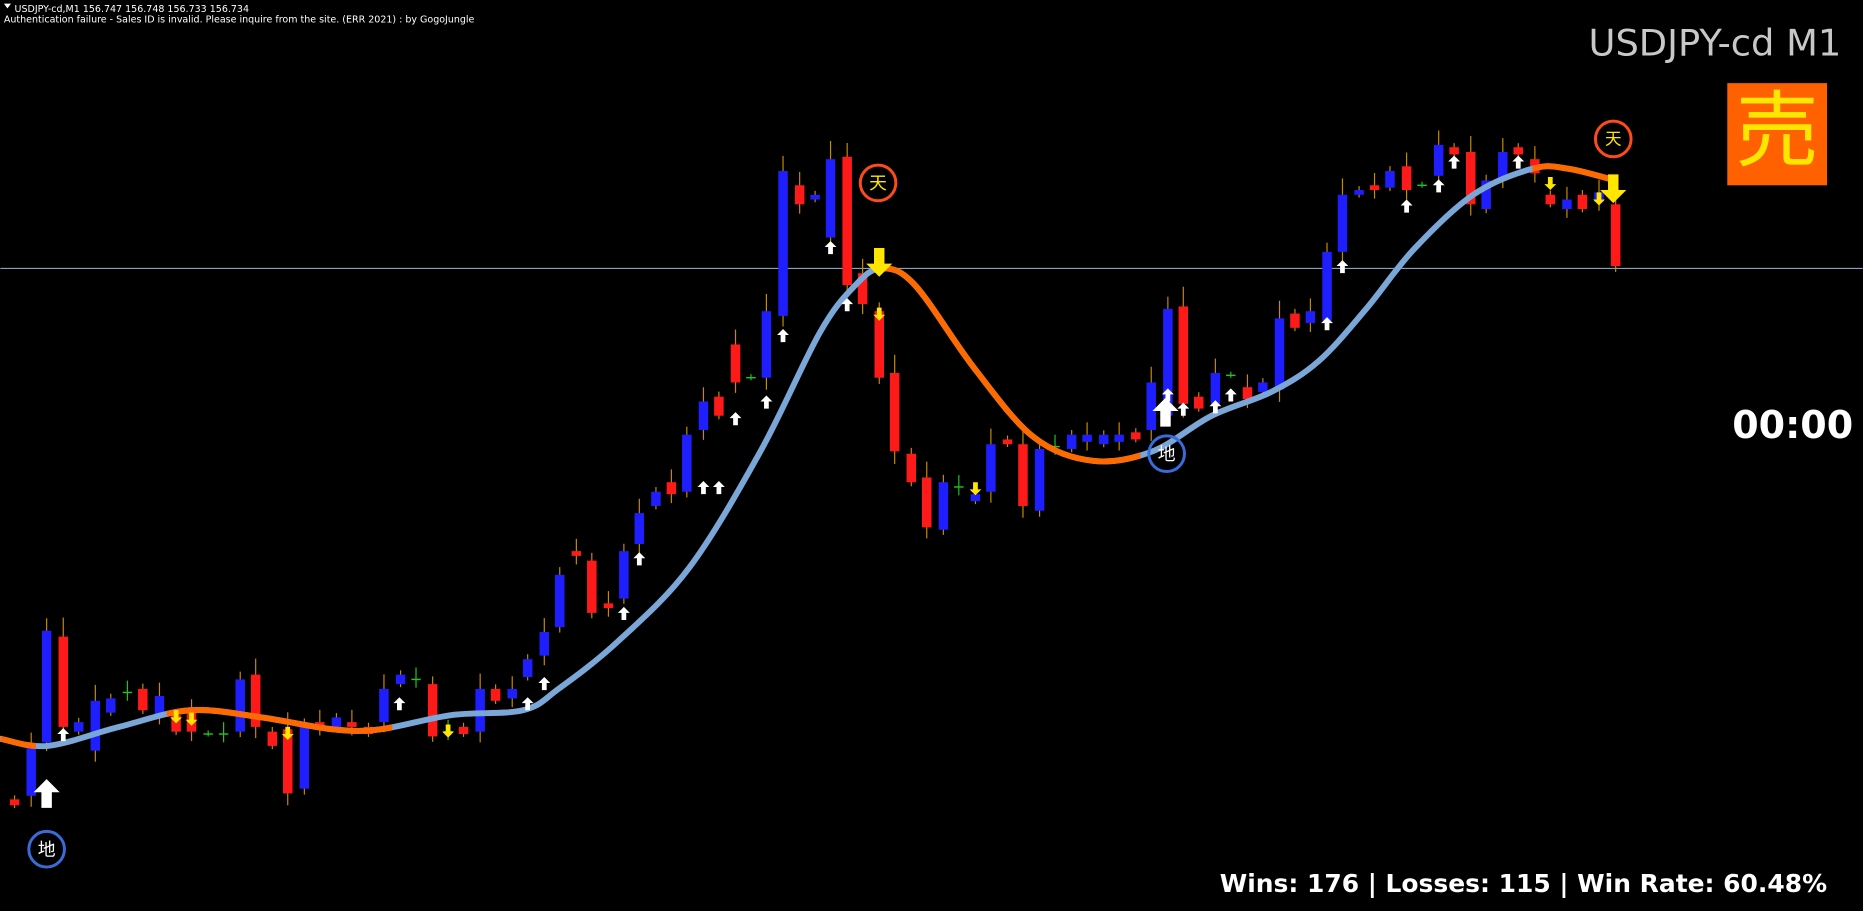 The width and height of the screenshot is (1863, 911). What do you see at coordinates (1777, 131) in the screenshot?
I see `signal-glyph: 売` at bounding box center [1777, 131].